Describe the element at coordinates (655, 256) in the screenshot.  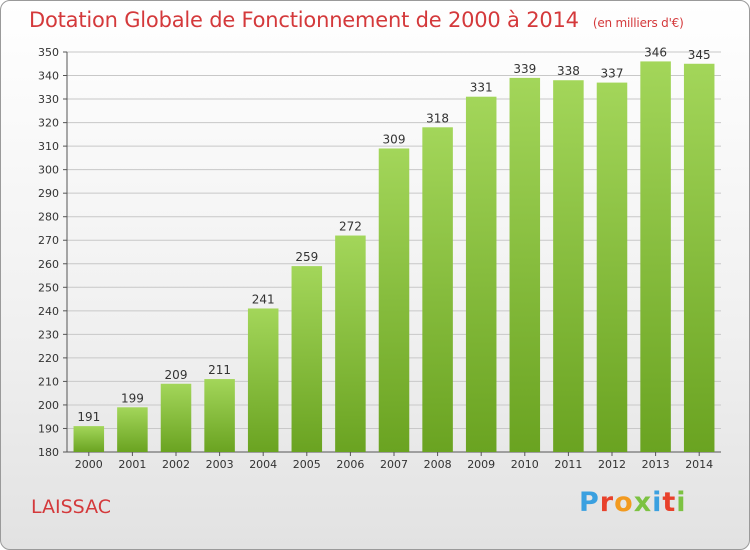
I see `bar-2013` at that location.